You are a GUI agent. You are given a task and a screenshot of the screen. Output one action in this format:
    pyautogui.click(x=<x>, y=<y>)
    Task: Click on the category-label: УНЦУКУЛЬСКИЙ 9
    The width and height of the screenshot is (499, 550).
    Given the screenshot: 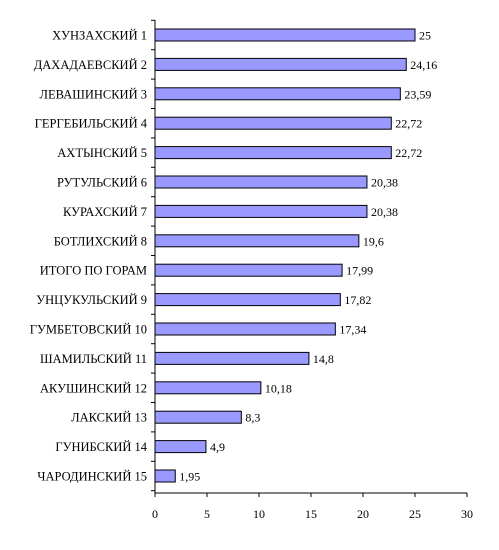 What is the action you would take?
    pyautogui.click(x=91, y=300)
    